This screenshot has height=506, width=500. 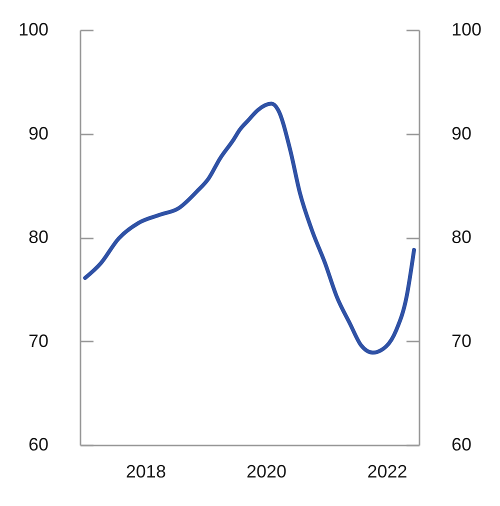 I want to click on y2-tick-label: 100, so click(x=467, y=30).